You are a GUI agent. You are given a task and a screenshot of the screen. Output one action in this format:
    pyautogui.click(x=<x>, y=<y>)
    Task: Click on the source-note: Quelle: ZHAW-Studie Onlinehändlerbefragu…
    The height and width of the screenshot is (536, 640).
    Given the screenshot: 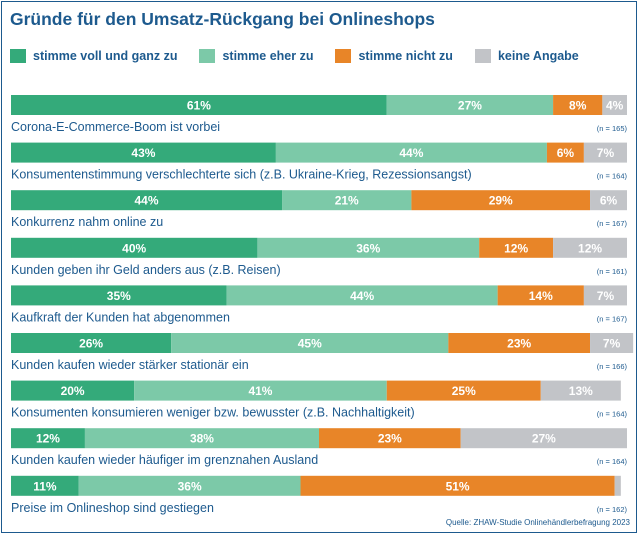 What is the action you would take?
    pyautogui.click(x=537, y=522)
    